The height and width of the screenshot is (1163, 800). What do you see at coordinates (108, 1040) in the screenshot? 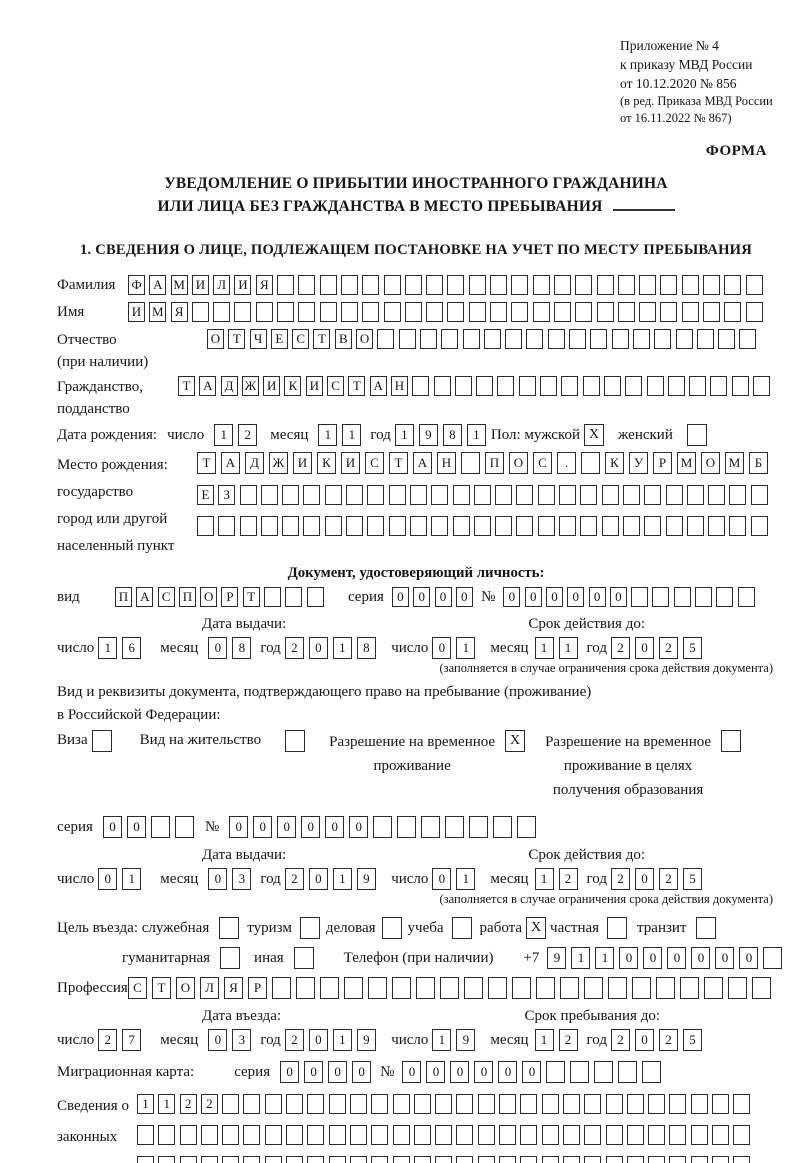
I see `char-cell: 2` at bounding box center [108, 1040].